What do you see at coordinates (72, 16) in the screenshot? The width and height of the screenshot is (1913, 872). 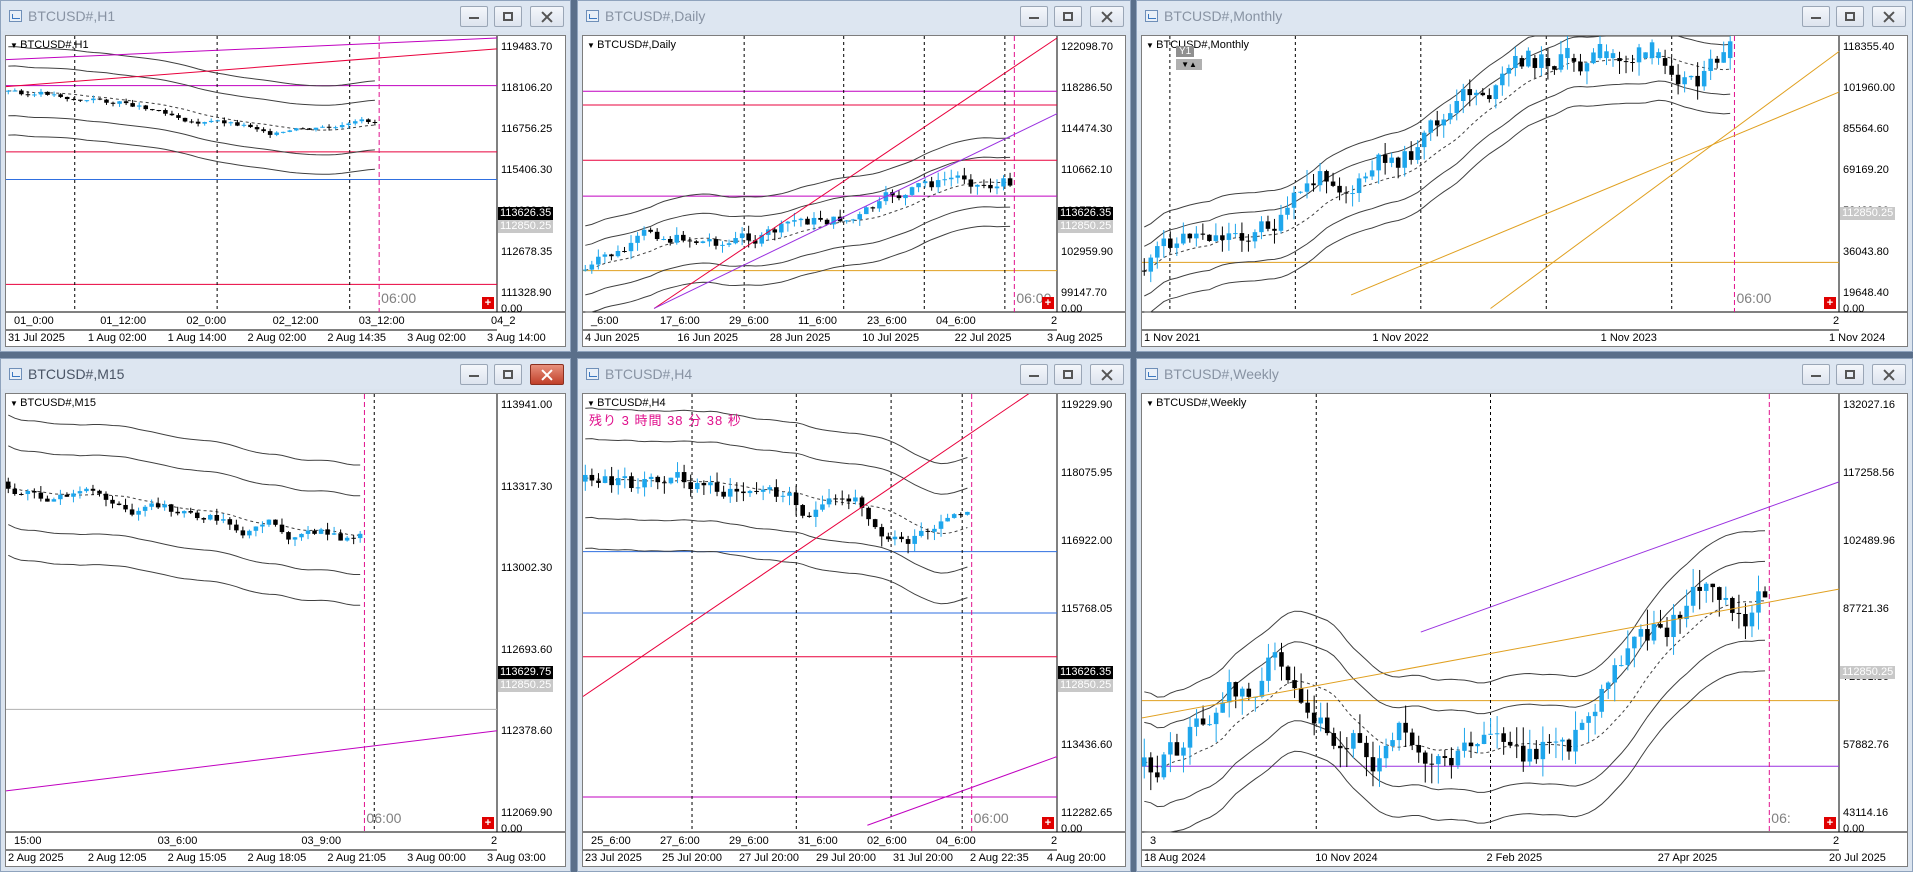 I see `window-title: BTCUSD#,H1` at bounding box center [72, 16].